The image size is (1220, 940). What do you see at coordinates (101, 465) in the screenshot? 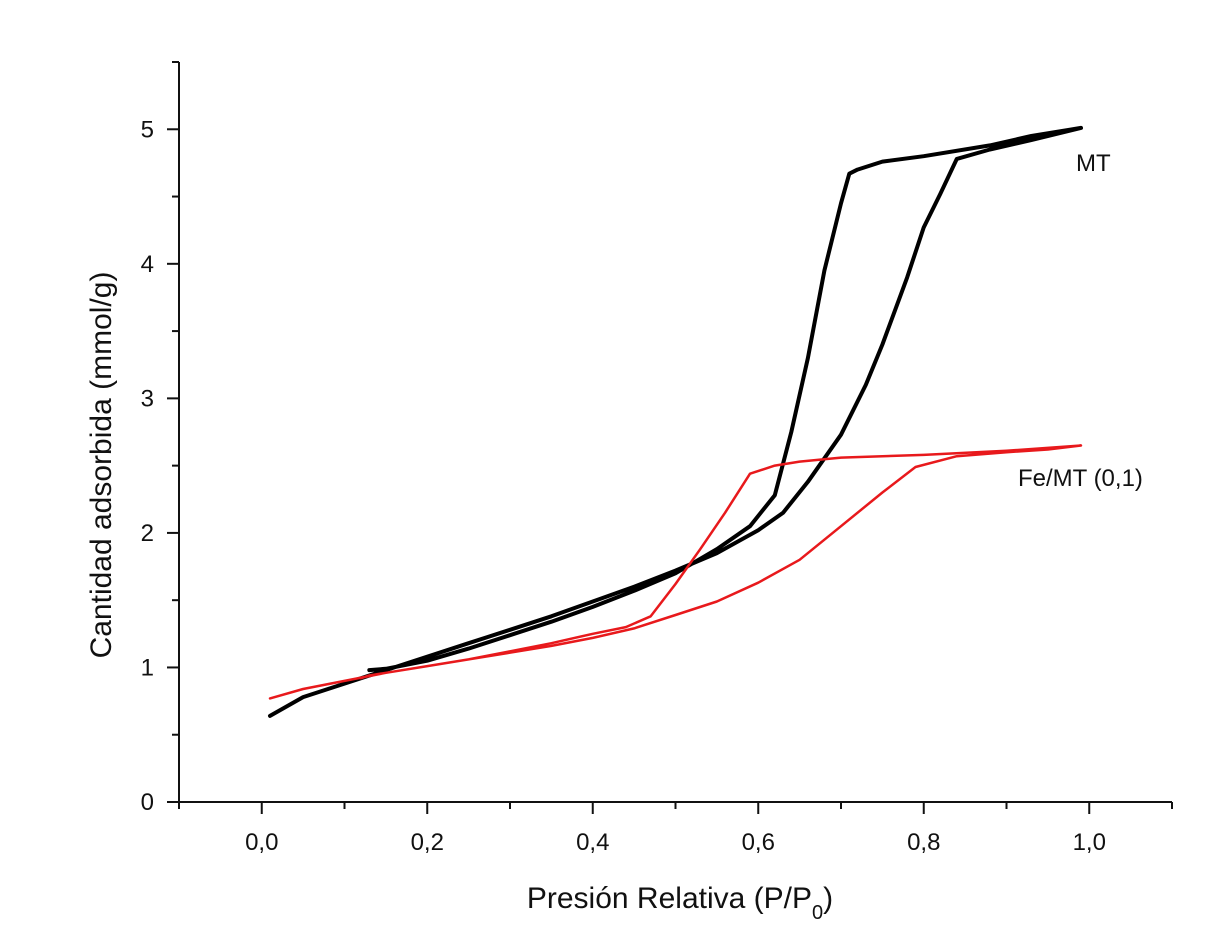
I see `y-axis-title: Cantidad adsorbida (mmol/g)` at bounding box center [101, 465].